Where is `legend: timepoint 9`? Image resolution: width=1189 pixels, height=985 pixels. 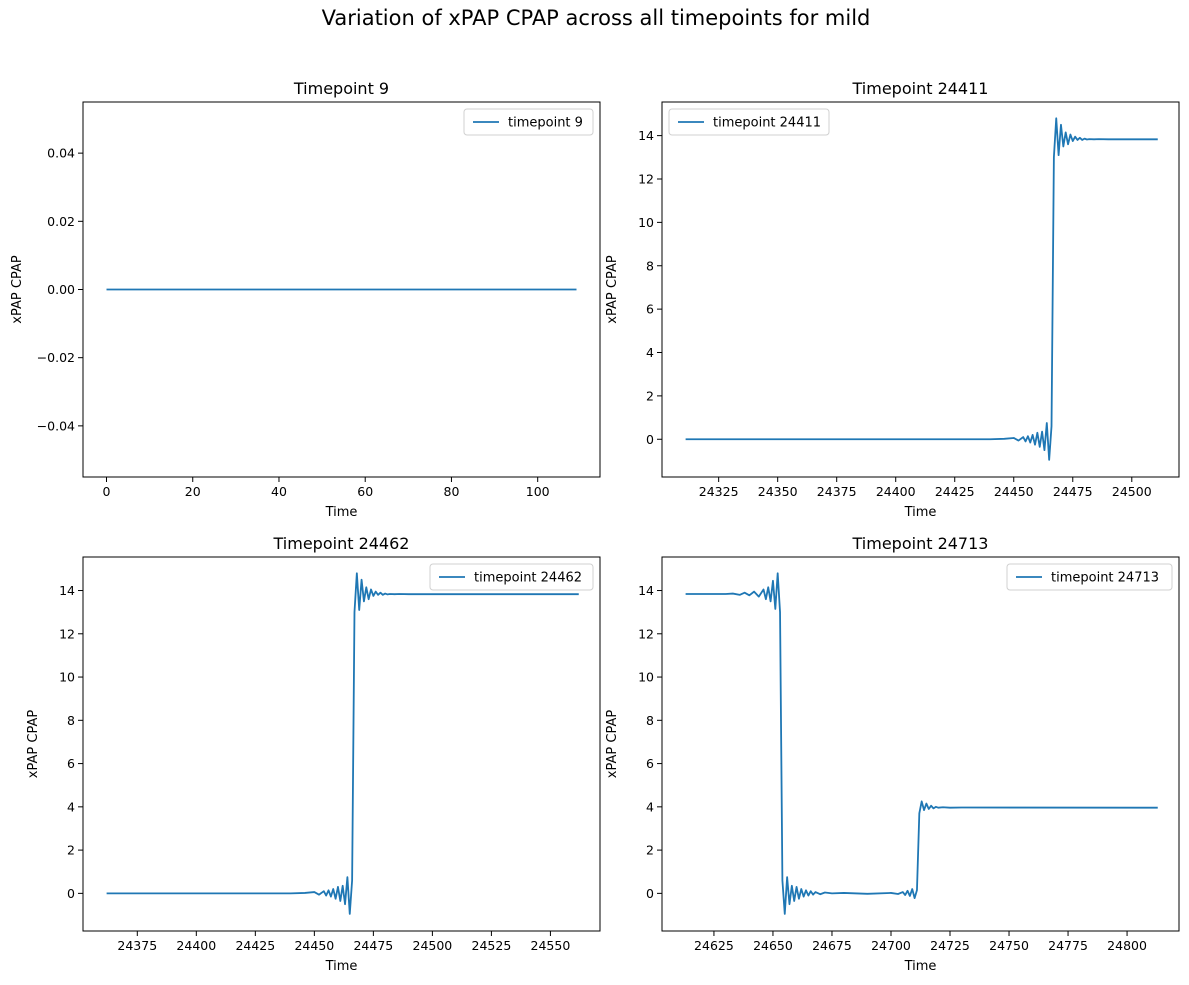
legend: timepoint 9 is located at coordinates (528, 122).